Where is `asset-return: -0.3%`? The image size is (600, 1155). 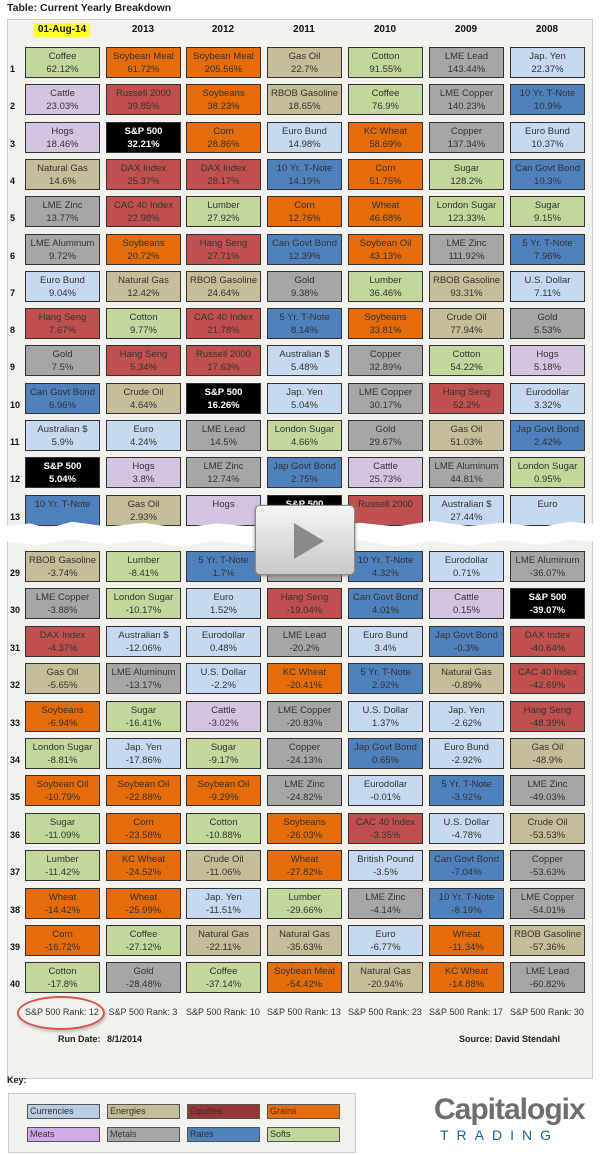 asset-return: -0.3% is located at coordinates (466, 648).